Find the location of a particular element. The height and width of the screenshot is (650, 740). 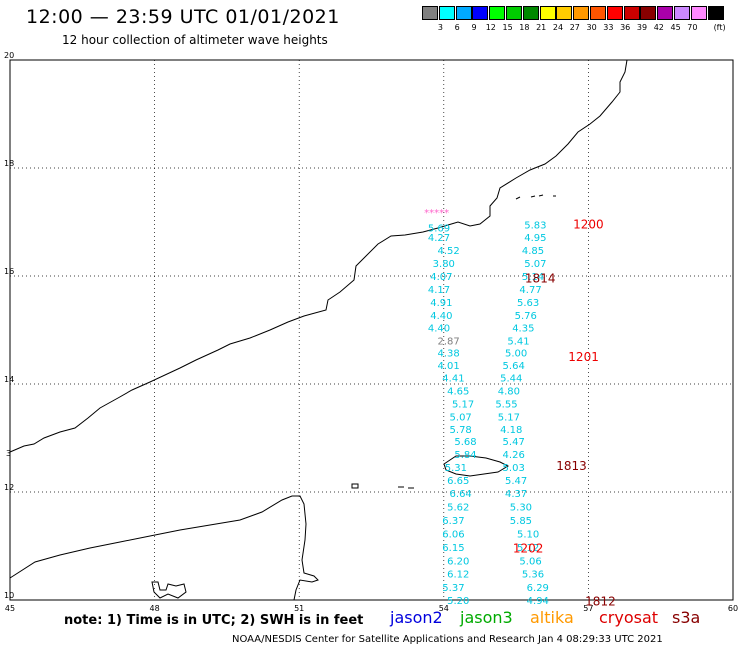

chart-title: 12:00 — 23:59 UTC 01/01/2021 is located at coordinates (183, 17).